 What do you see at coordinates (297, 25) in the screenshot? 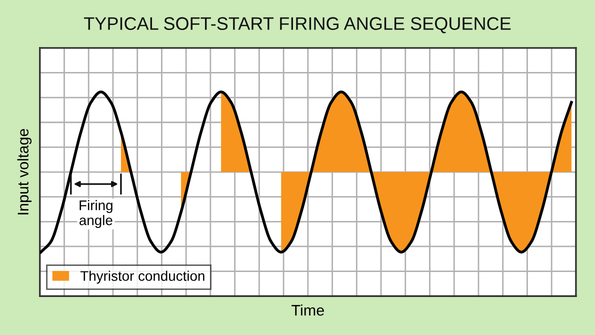
I see `chart-title: TYPICAL SOFT-START FIRING ANGLE SEQUENCE` at bounding box center [297, 25].